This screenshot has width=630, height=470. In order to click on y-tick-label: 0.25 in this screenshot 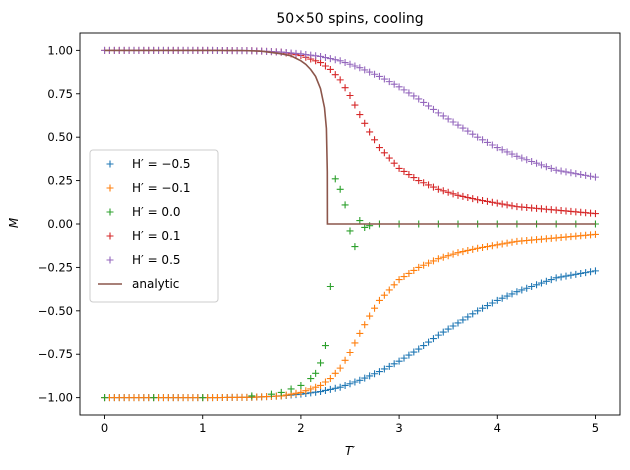, I will do `click(60, 181)`.